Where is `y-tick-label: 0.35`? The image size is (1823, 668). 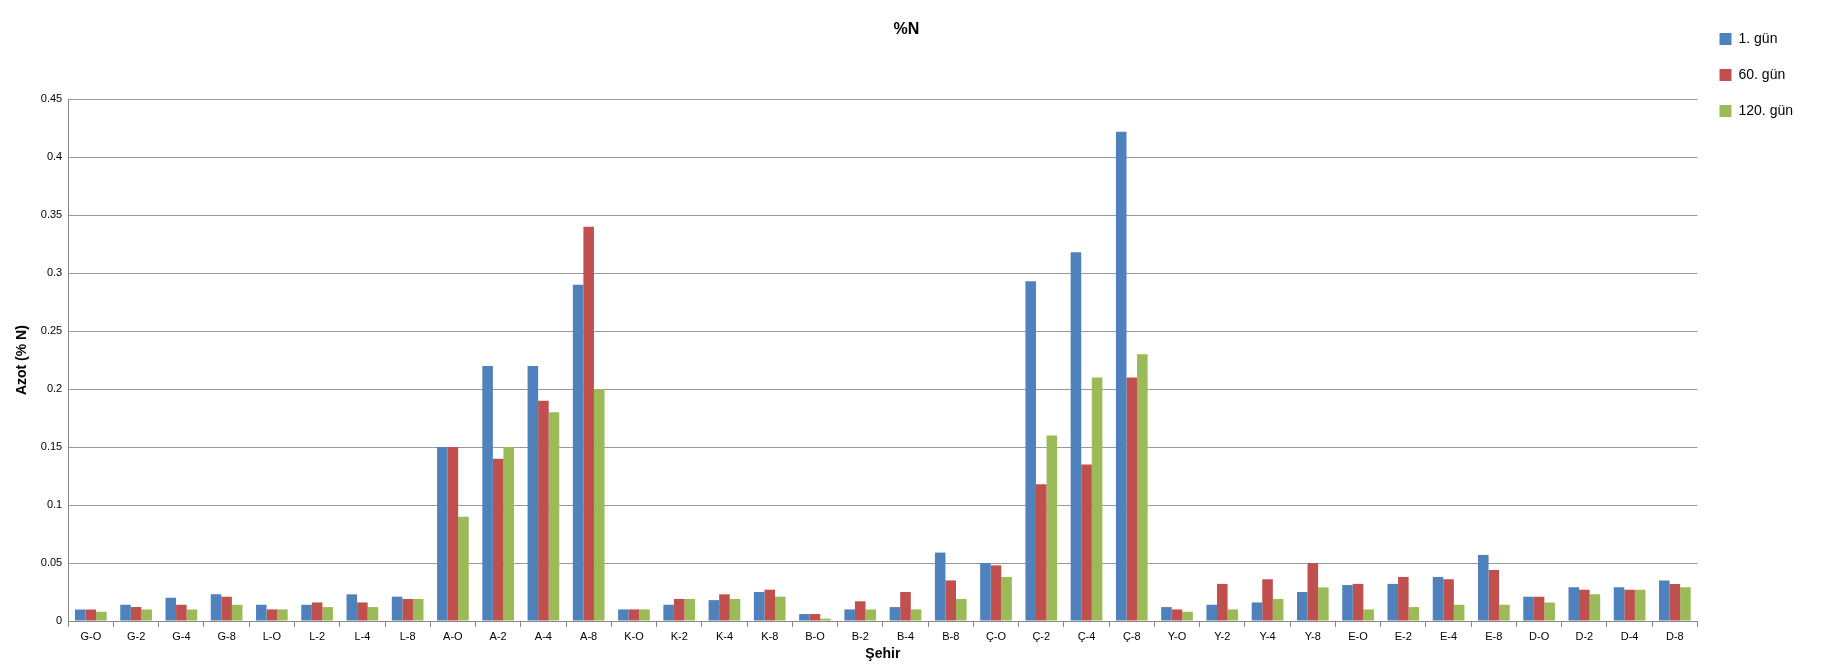
y-tick-label: 0.35 is located at coordinates (51, 214).